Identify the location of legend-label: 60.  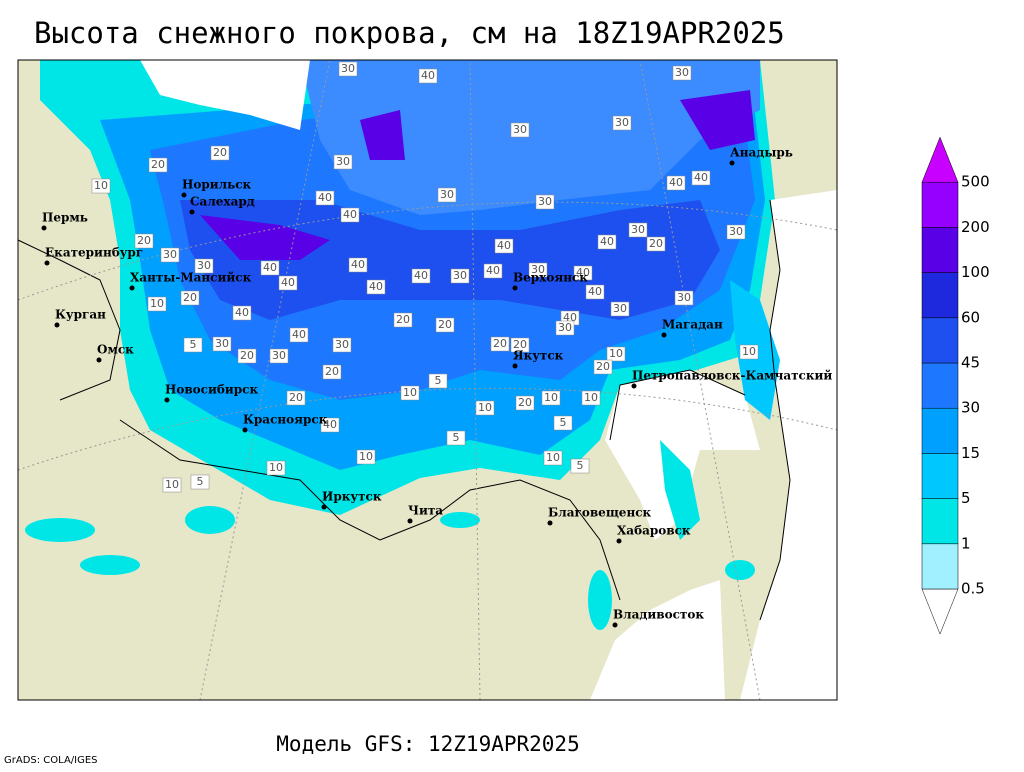
(970, 317).